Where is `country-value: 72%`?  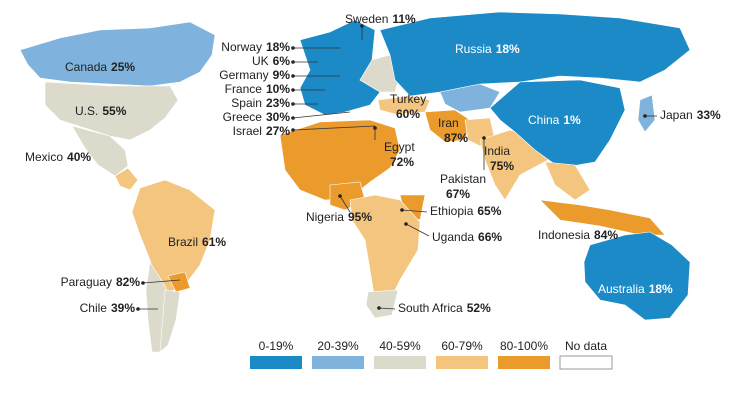 country-value: 72% is located at coordinates (402, 162).